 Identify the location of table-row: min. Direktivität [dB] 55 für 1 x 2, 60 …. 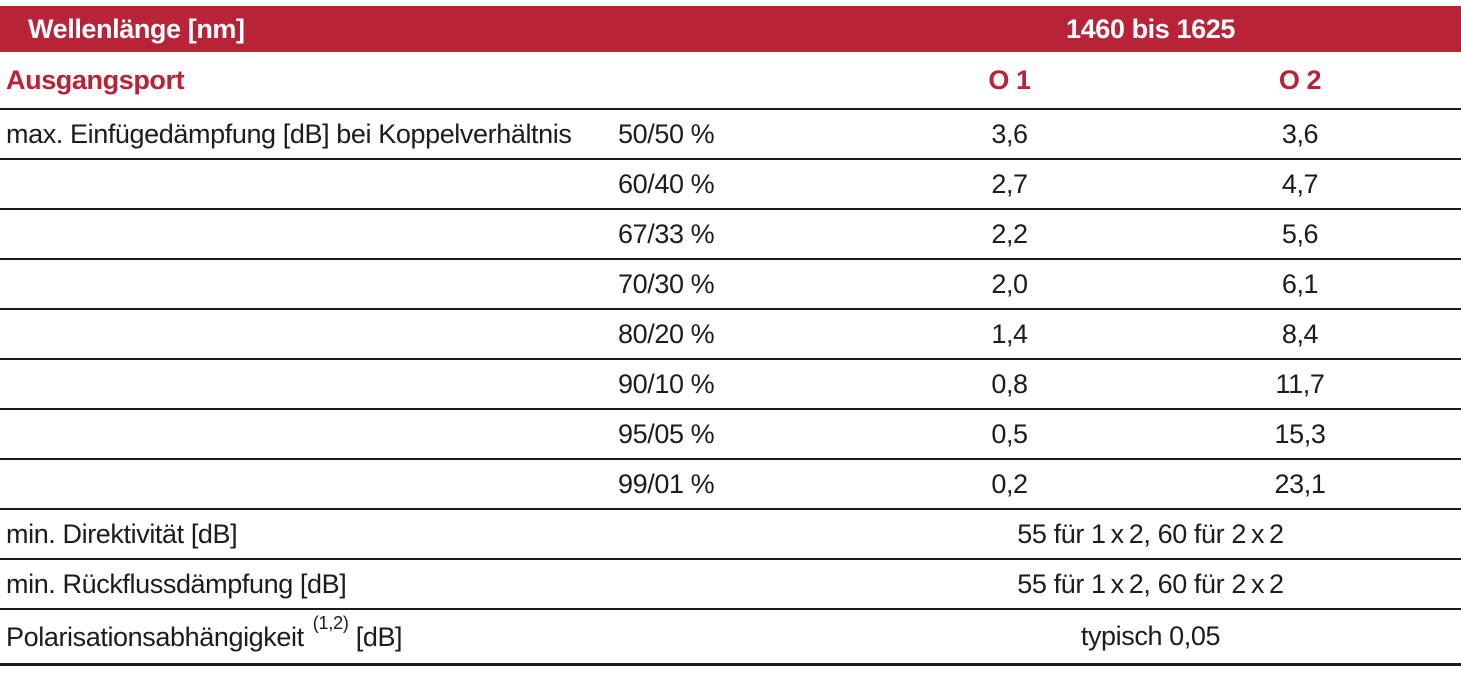
(730, 535).